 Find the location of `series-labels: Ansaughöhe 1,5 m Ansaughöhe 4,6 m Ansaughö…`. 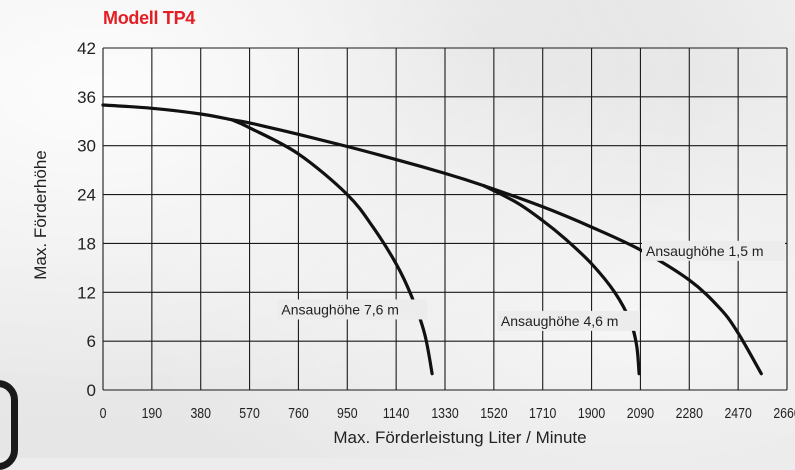

series-labels: Ansaughöhe 1,5 m Ansaughöhe 4,6 m Ansaughö… is located at coordinates (531, 285).